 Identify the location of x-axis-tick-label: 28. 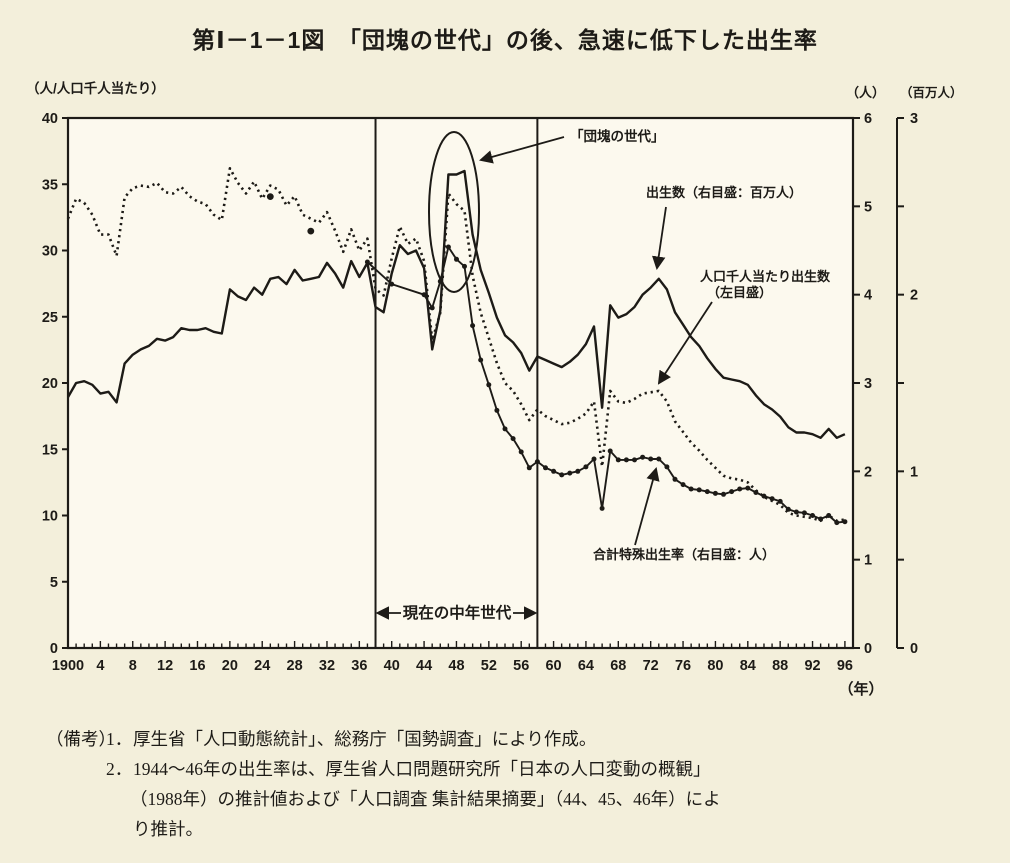
(295, 666).